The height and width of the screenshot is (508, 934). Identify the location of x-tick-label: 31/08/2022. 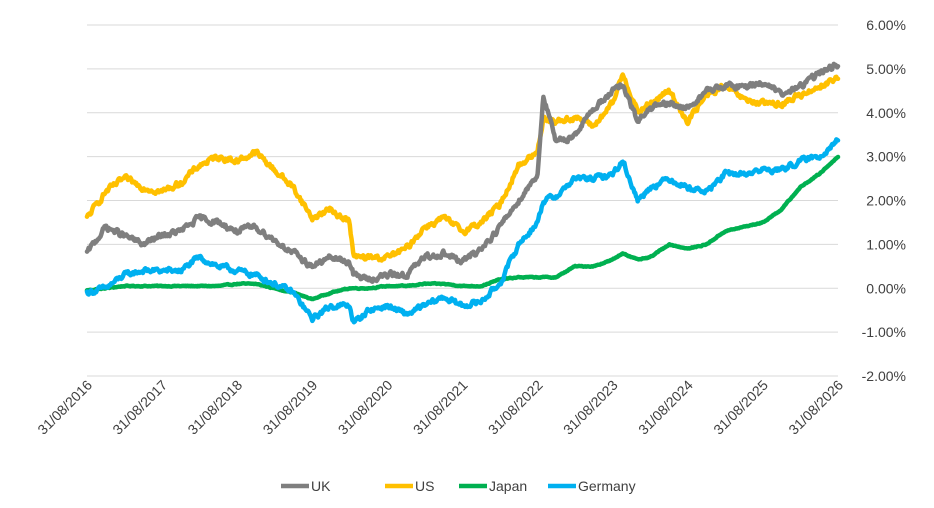
(515, 407).